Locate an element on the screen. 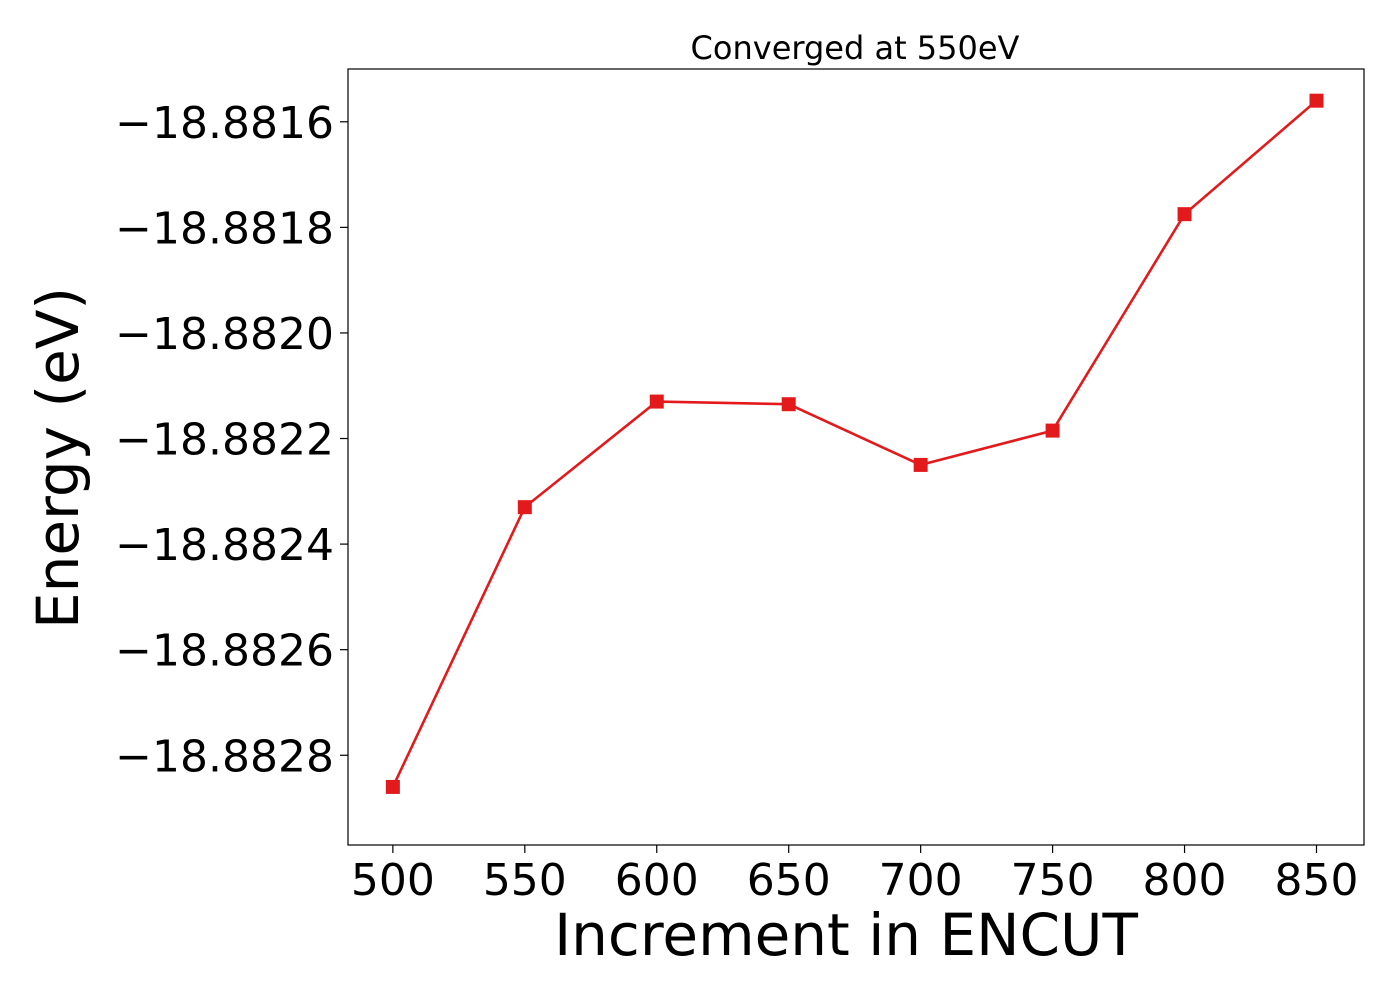  y-tick-label: −18.8822 is located at coordinates (224, 440).